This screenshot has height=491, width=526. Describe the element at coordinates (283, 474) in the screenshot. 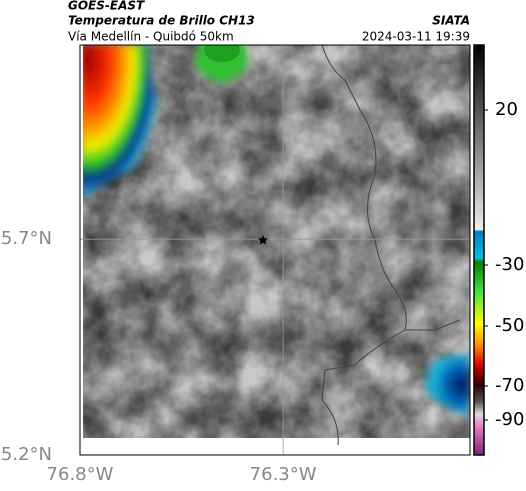

I see `x-tick-label: 76.3°W` at that location.